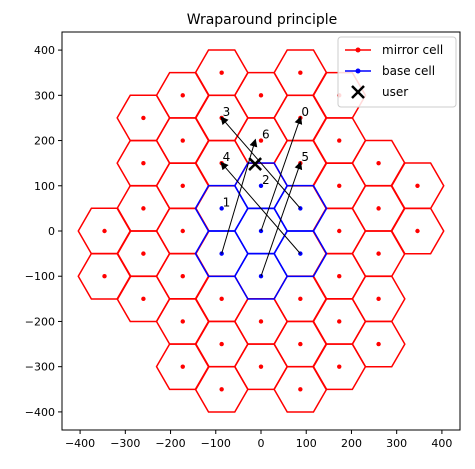 Image resolution: width=475 pixels, height=469 pixels. Describe the element at coordinates (44, 186) in the screenshot. I see `y-tick-label: 100` at that location.